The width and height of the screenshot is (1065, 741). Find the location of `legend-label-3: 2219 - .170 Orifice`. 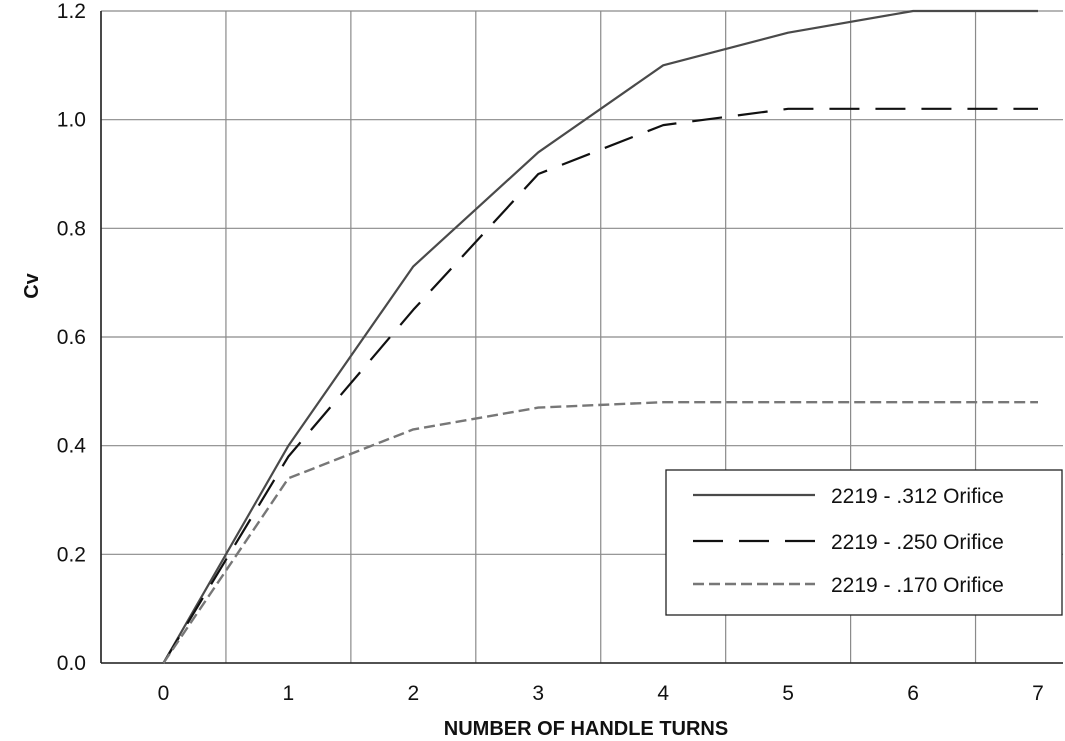

legend-label-3: 2219 - .170 Orifice is located at coordinates (917, 585).